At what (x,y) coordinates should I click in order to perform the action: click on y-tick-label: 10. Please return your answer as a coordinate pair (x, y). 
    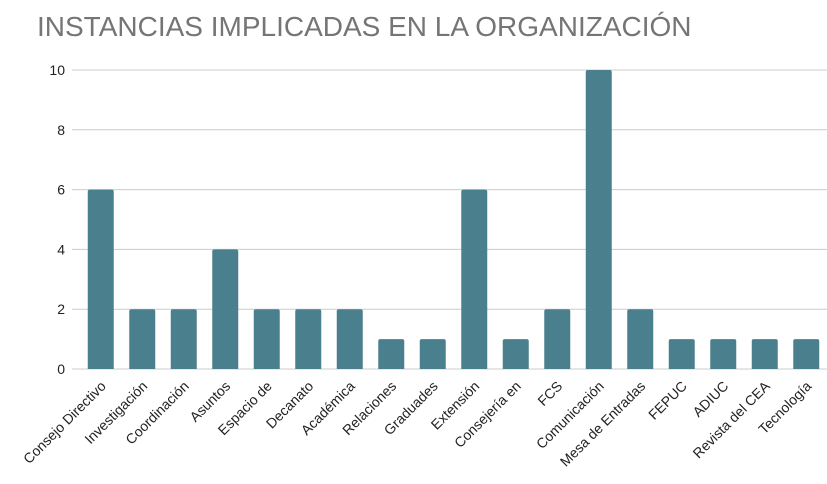
    Looking at the image, I should click on (57, 70).